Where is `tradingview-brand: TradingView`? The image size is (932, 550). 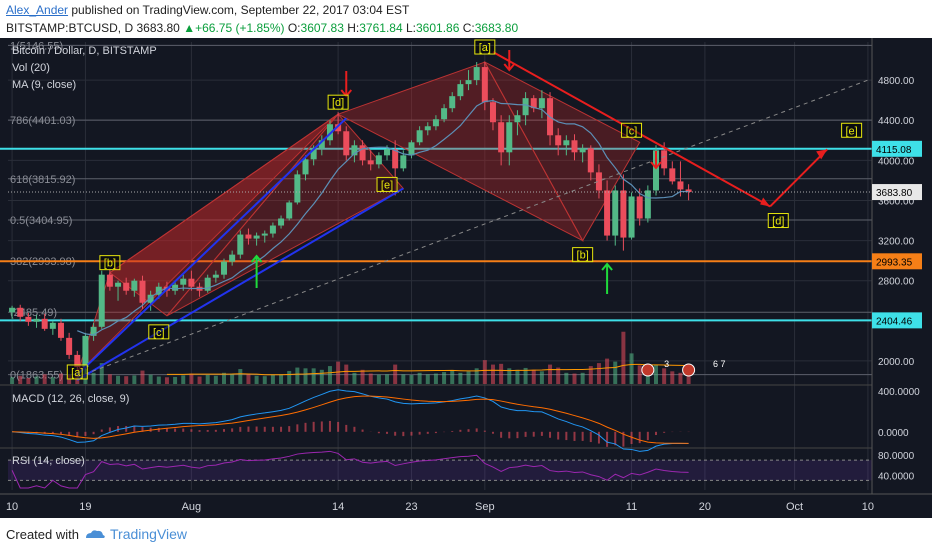
tradingview-brand: TradingView is located at coordinates (149, 534).